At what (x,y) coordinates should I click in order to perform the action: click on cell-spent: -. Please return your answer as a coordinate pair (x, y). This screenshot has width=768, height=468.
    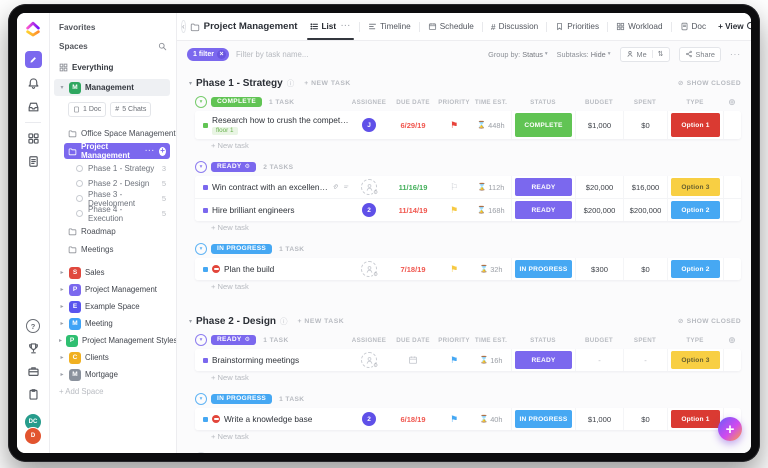
    Looking at the image, I should click on (645, 360).